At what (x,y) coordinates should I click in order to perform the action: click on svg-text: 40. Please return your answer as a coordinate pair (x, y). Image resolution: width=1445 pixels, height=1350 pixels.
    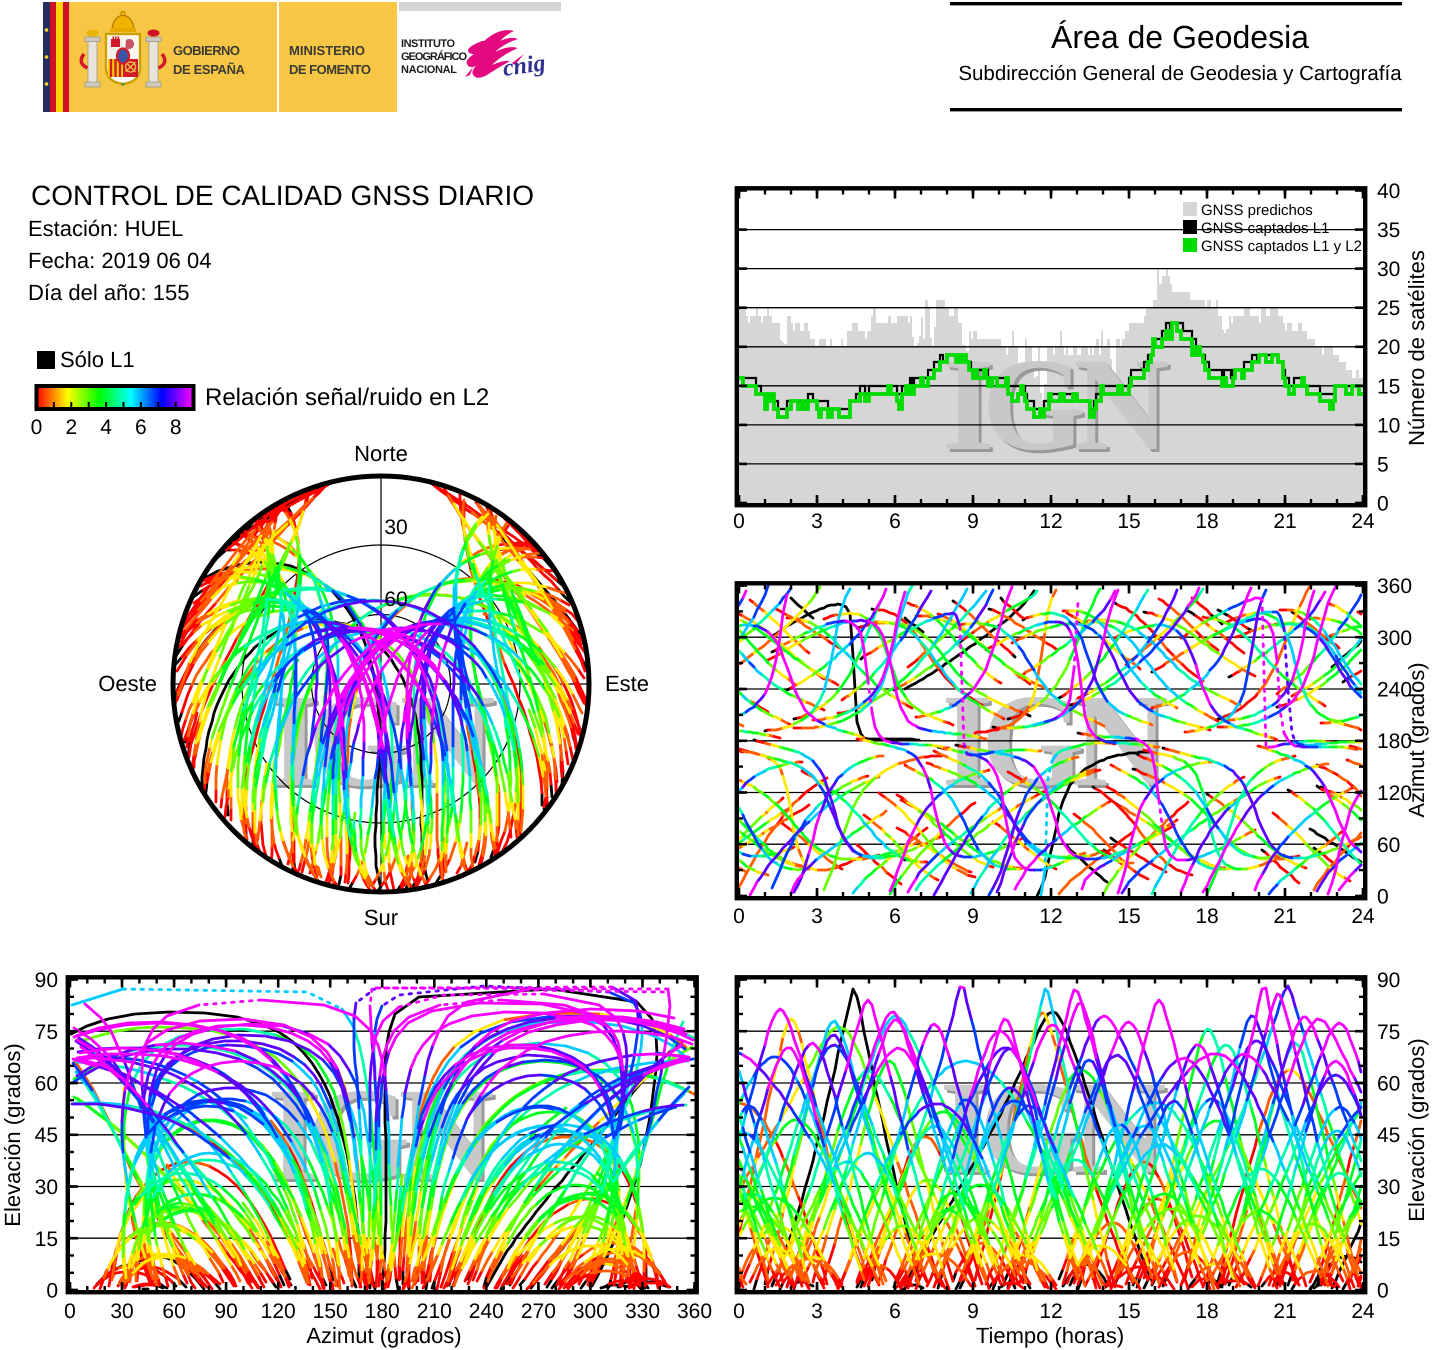
    Looking at the image, I should click on (1388, 191).